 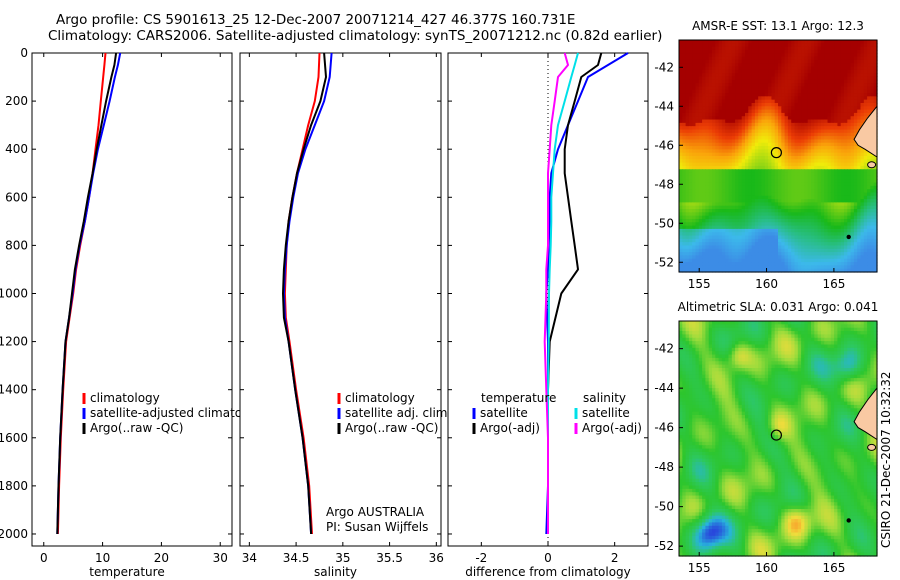 I want to click on sla-ytick-label: -46, so click(x=664, y=428).